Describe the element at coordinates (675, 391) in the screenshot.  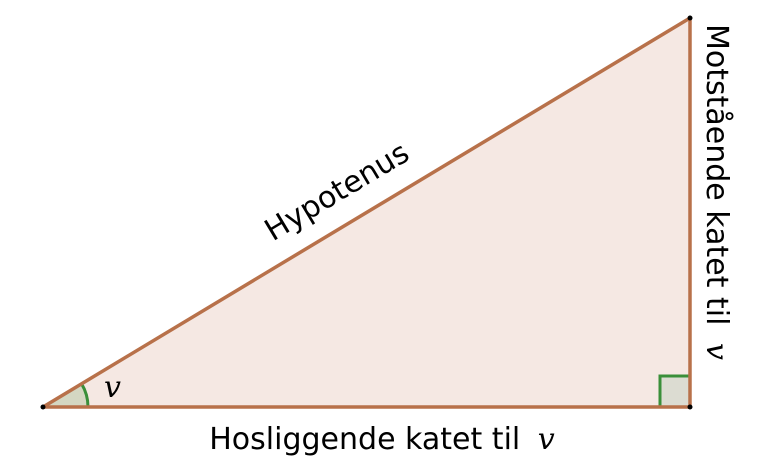
I see `right-angle-marker` at that location.